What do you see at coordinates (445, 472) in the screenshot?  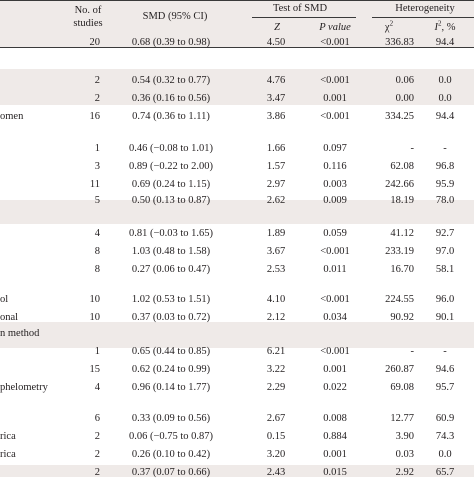 I see `cell-i2: 65.7` at bounding box center [445, 472].